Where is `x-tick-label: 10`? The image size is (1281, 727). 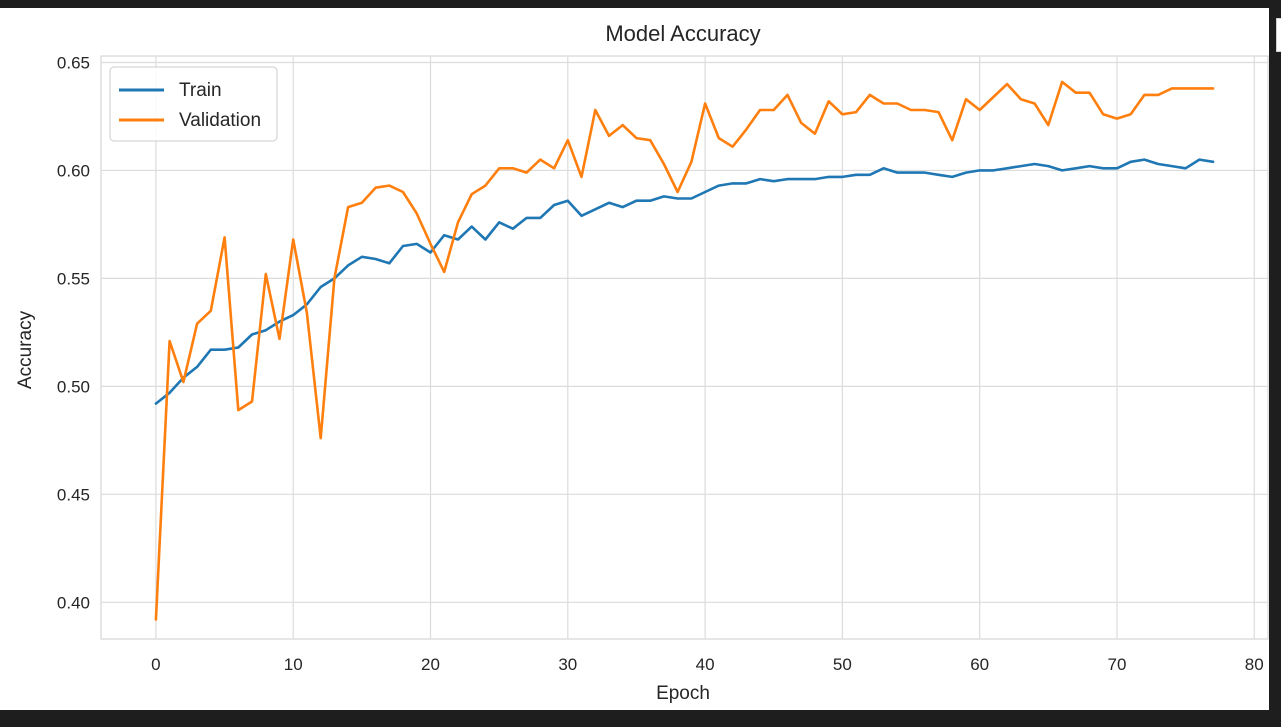 x-tick-label: 10 is located at coordinates (293, 664).